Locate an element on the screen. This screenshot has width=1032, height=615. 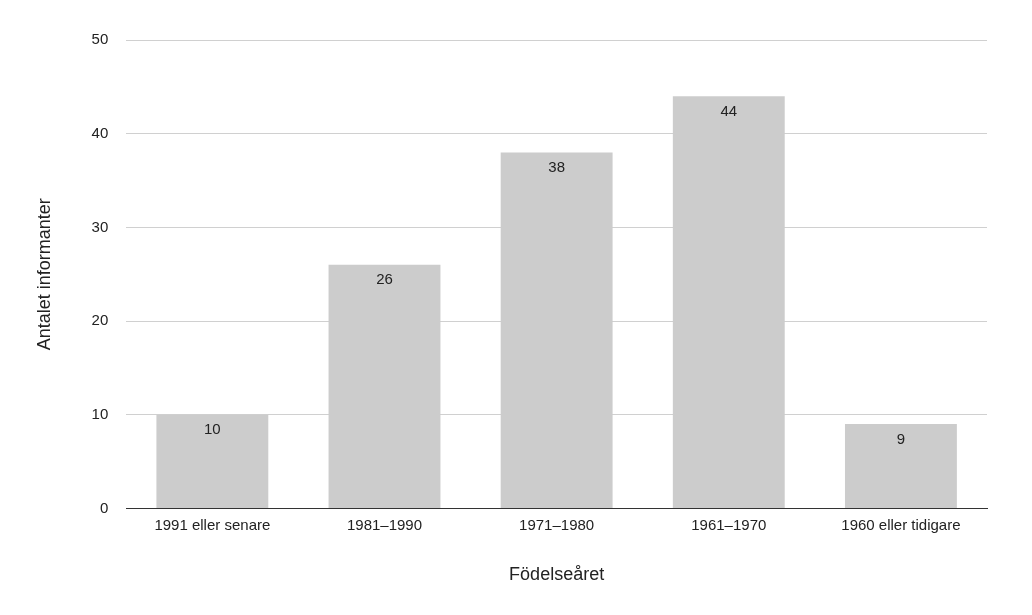
data-label: 38 is located at coordinates (556, 167).